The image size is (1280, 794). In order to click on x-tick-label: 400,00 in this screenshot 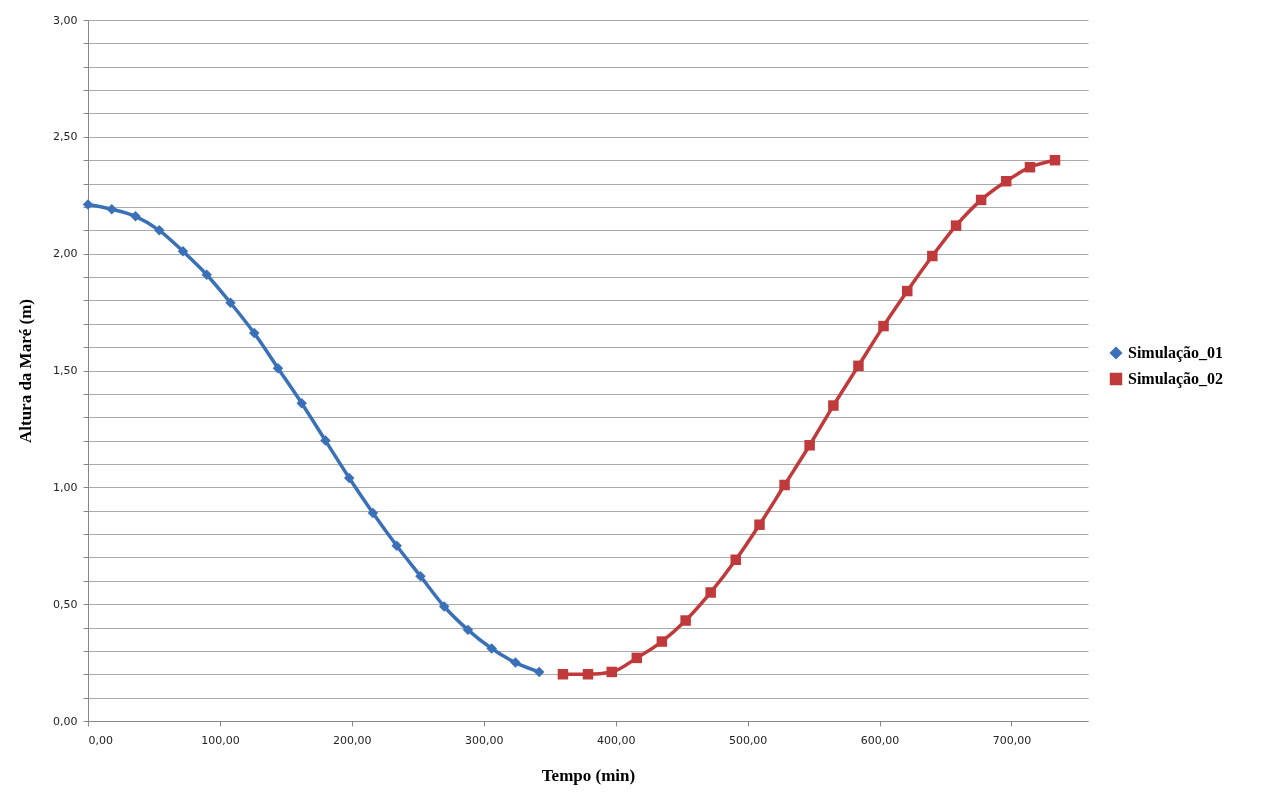, I will do `click(616, 740)`.